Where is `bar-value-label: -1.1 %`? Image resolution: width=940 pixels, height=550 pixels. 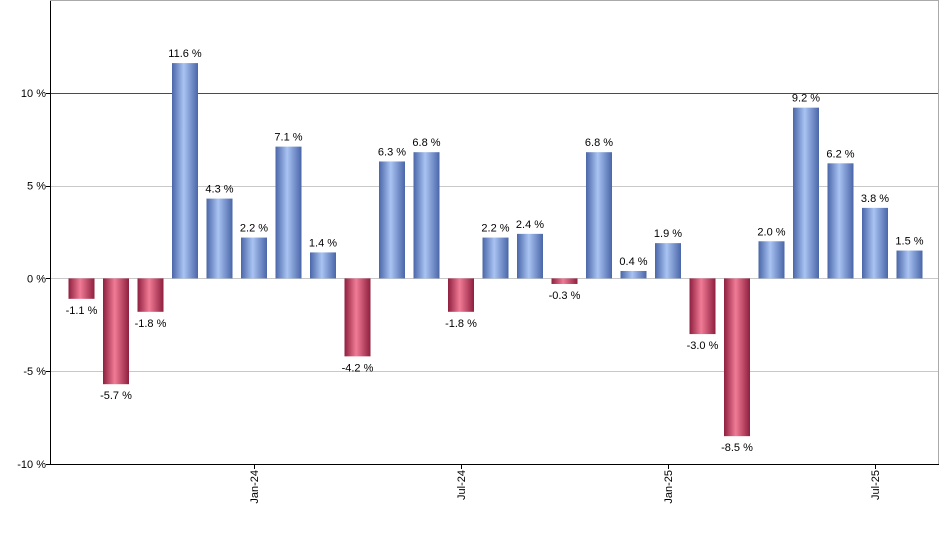 bar-value-label: -1.1 % is located at coordinates (82, 311).